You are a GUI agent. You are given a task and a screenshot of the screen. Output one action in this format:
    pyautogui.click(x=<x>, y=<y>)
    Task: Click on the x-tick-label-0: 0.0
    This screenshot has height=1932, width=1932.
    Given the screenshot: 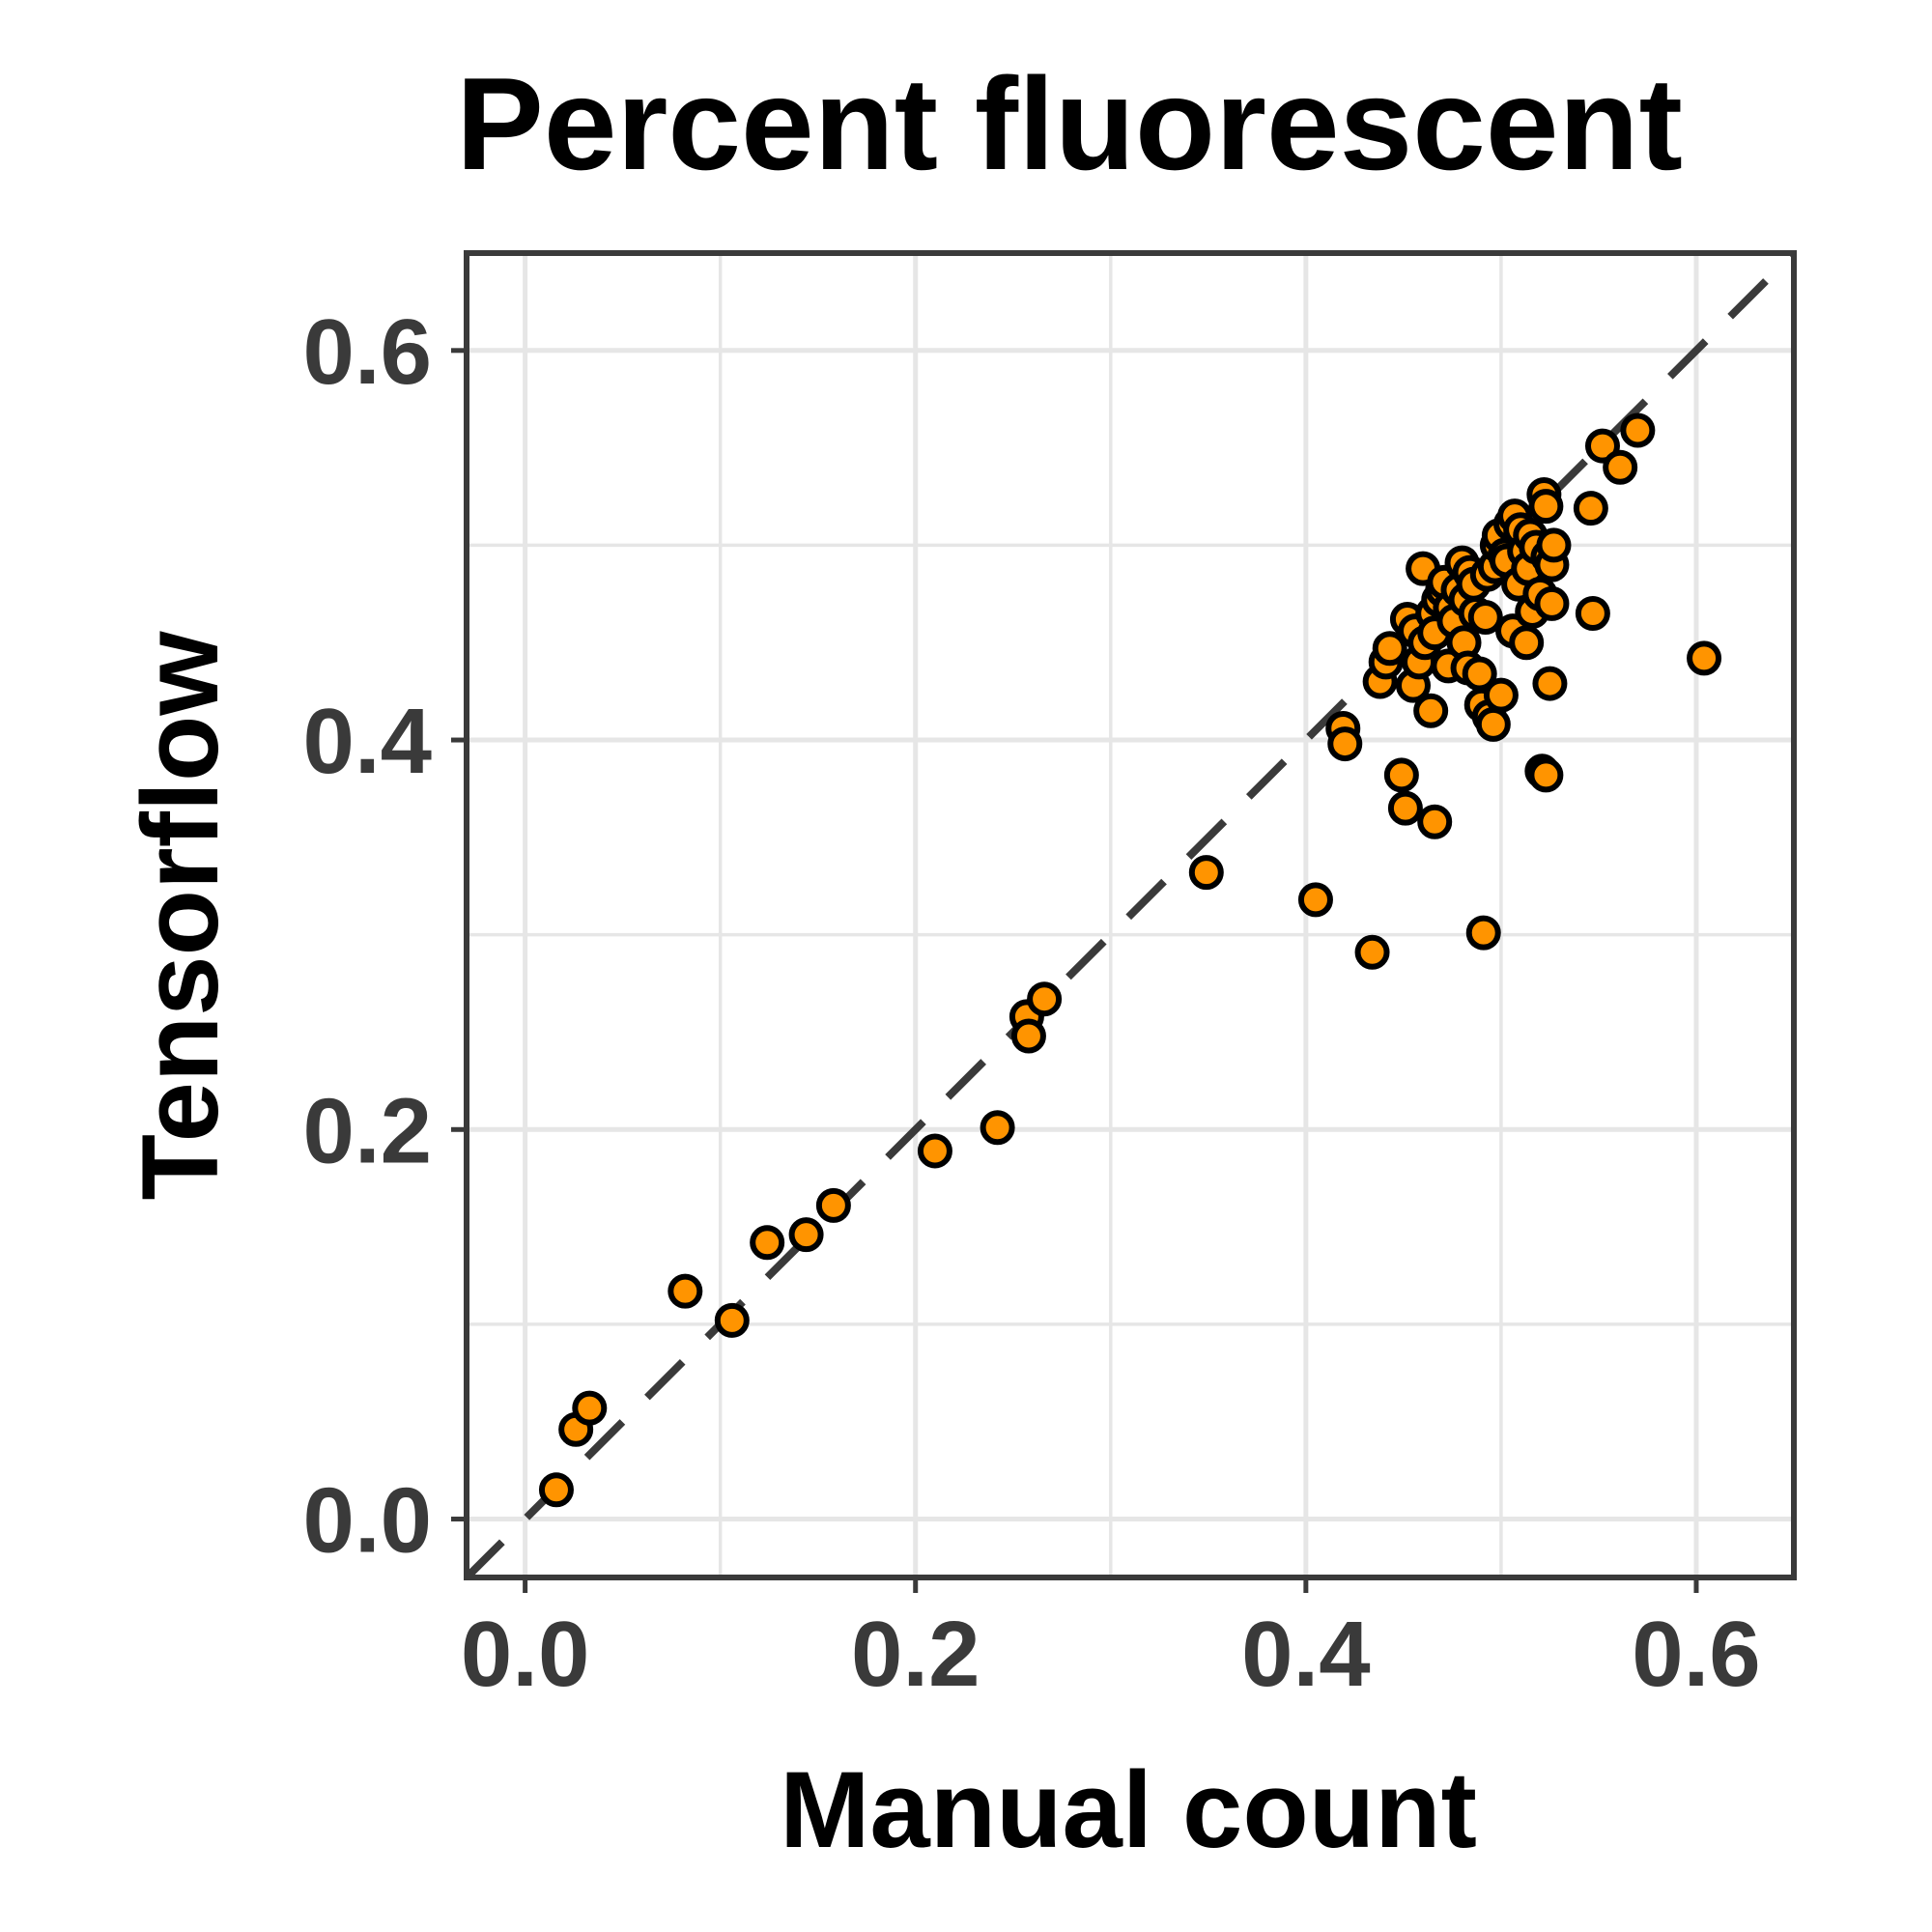 What is the action you would take?
    pyautogui.click(x=525, y=1654)
    